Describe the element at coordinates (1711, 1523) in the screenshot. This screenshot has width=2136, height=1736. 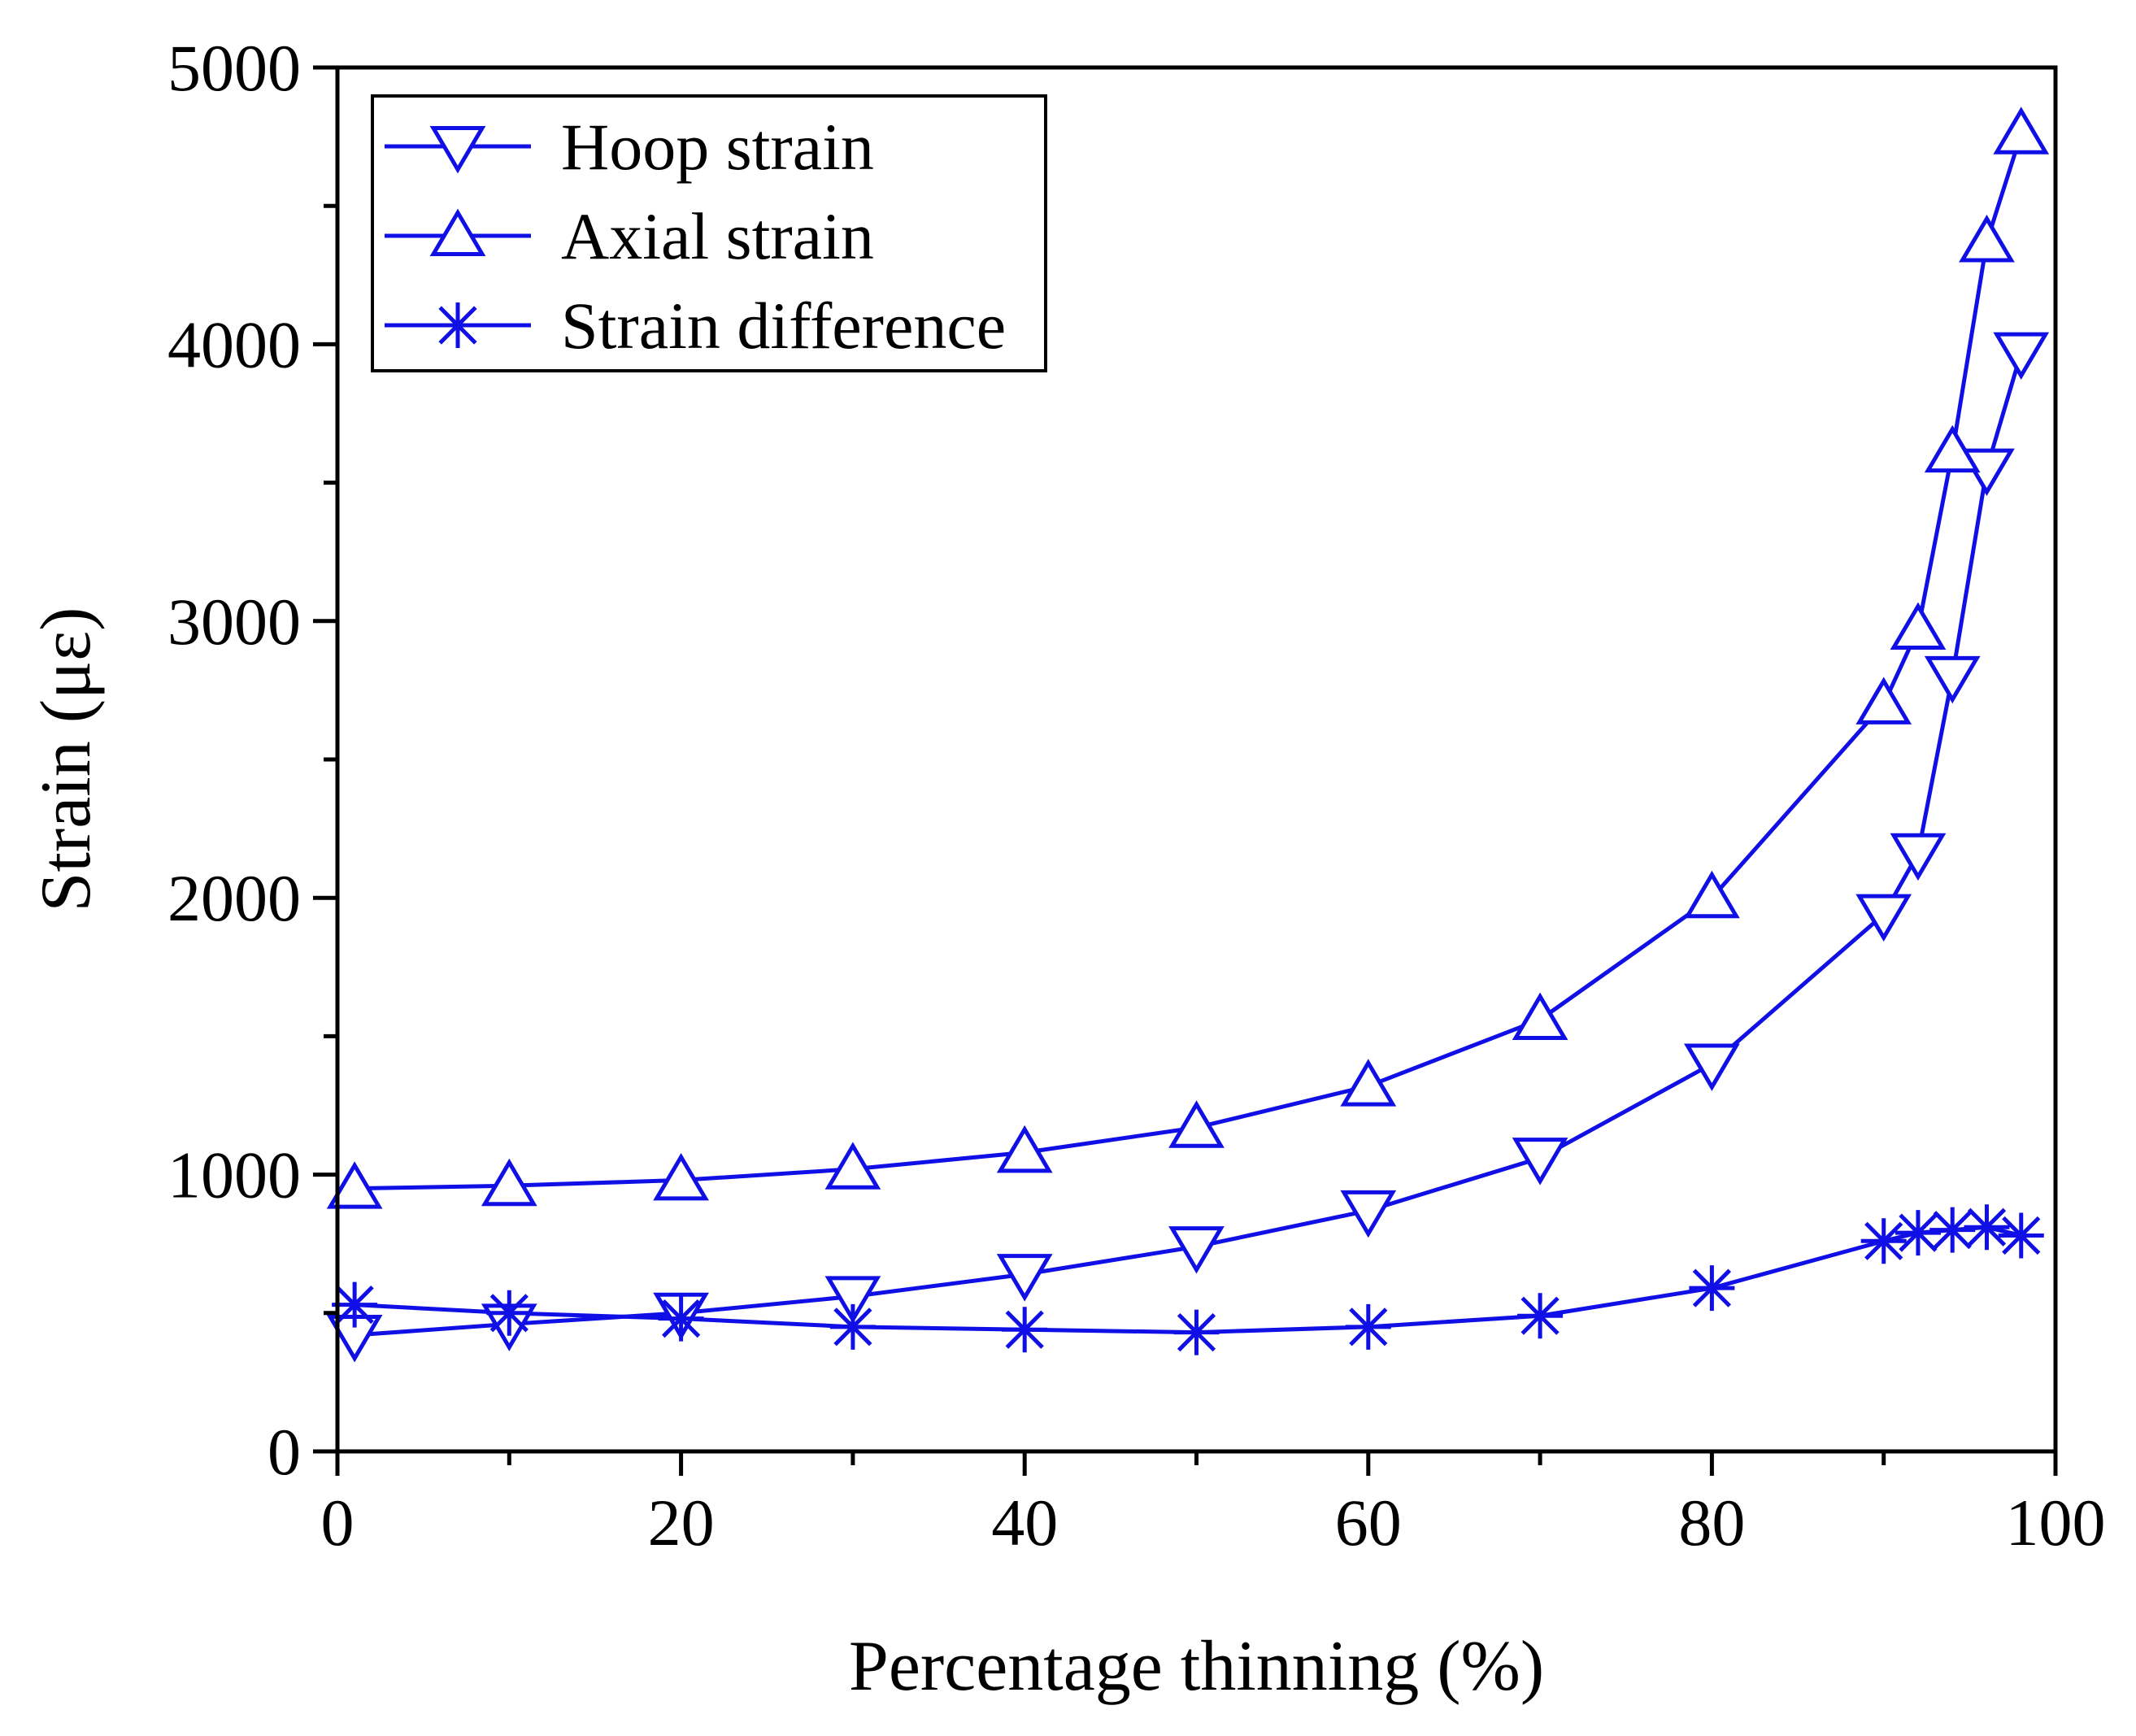
I see `x-tick-label: 80` at that location.